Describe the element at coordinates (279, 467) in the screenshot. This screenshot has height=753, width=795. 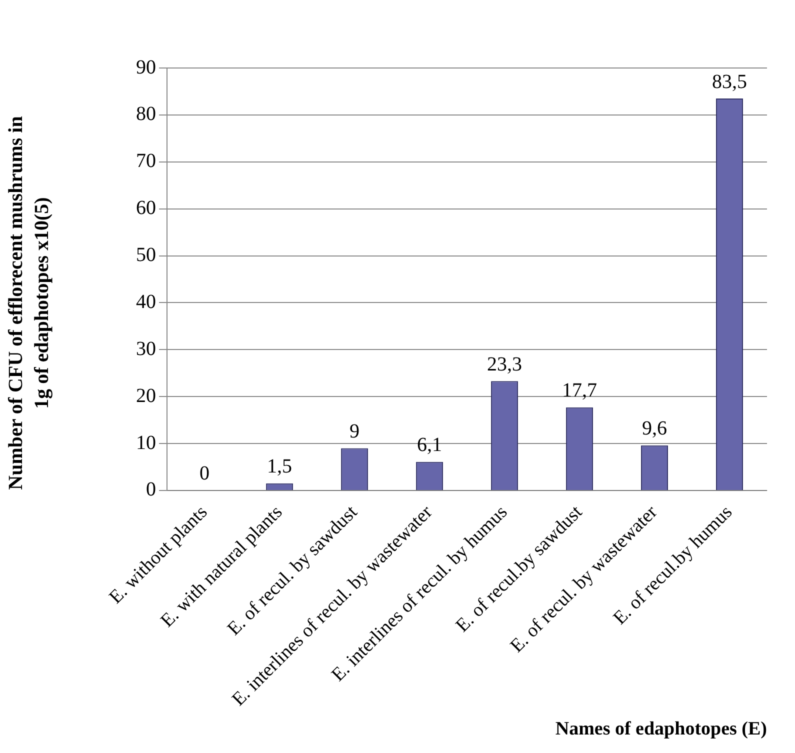
I see `data-label: 1,5` at that location.